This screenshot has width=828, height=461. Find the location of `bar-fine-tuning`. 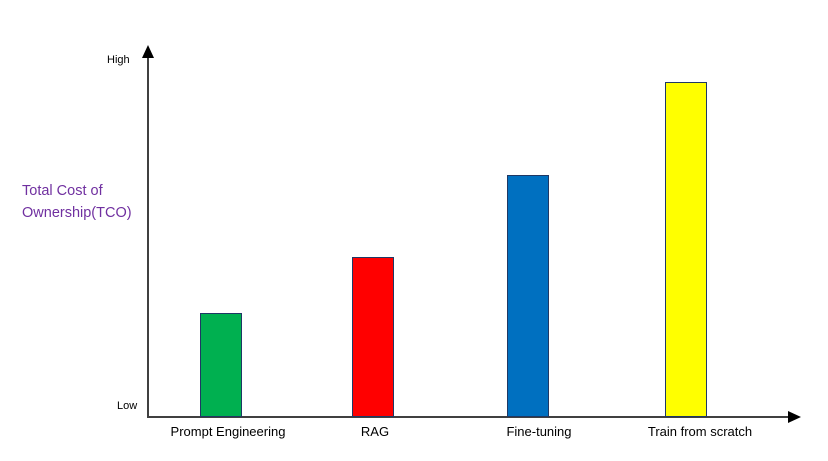

bar-fine-tuning is located at coordinates (528, 296).